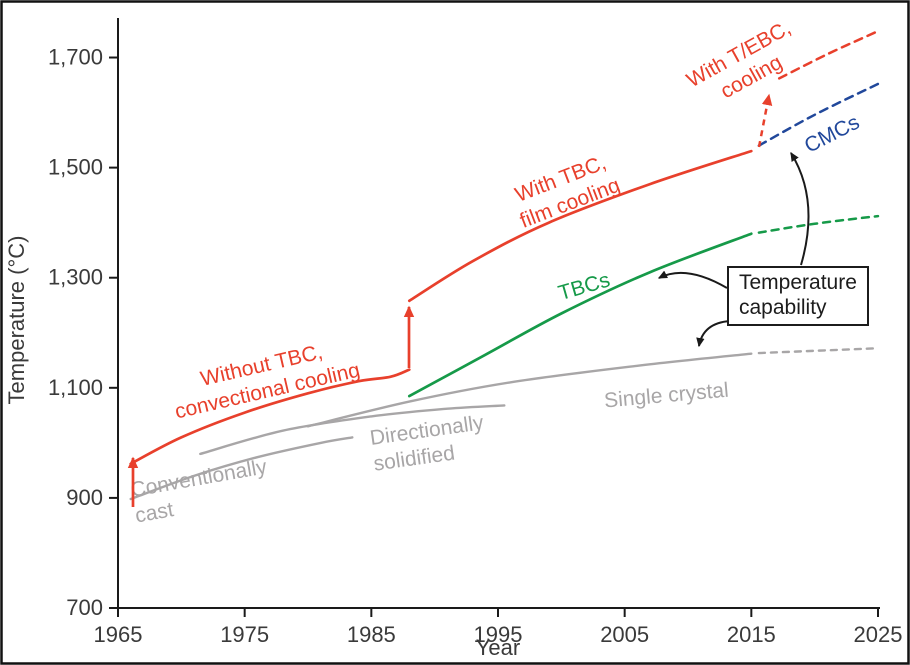  Describe the element at coordinates (739, 59) in the screenshot. I see `label-with-tebc: With T/EBC,cooling` at that location.